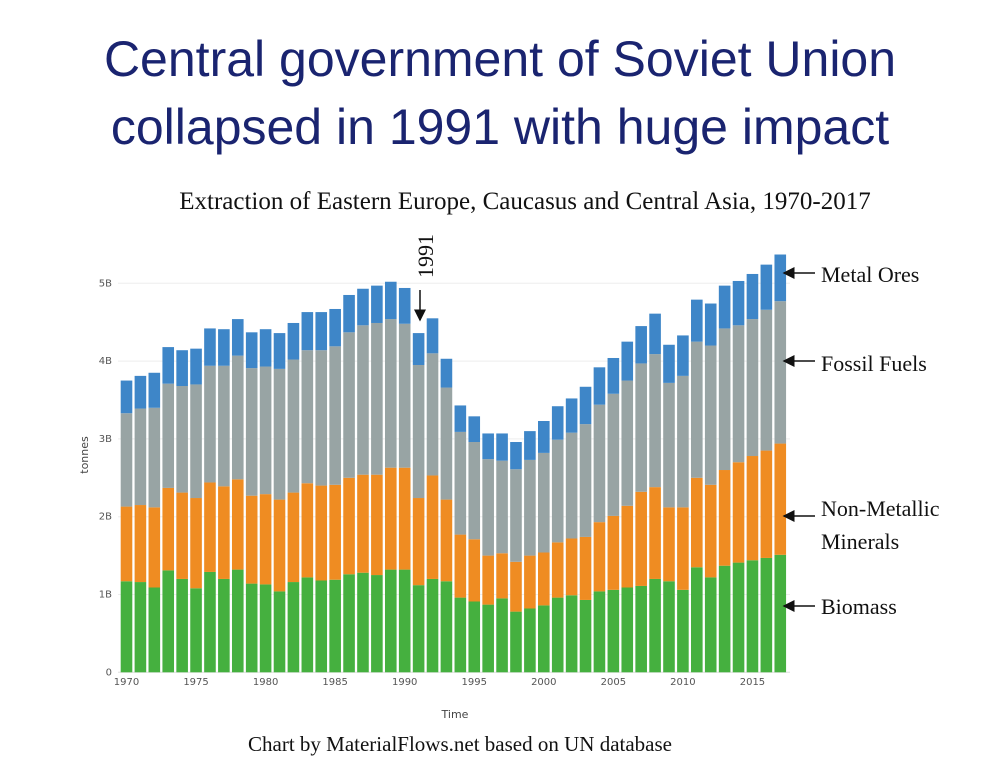 The width and height of the screenshot is (1000, 777). I want to click on bar-biomass-1995, so click(474, 637).